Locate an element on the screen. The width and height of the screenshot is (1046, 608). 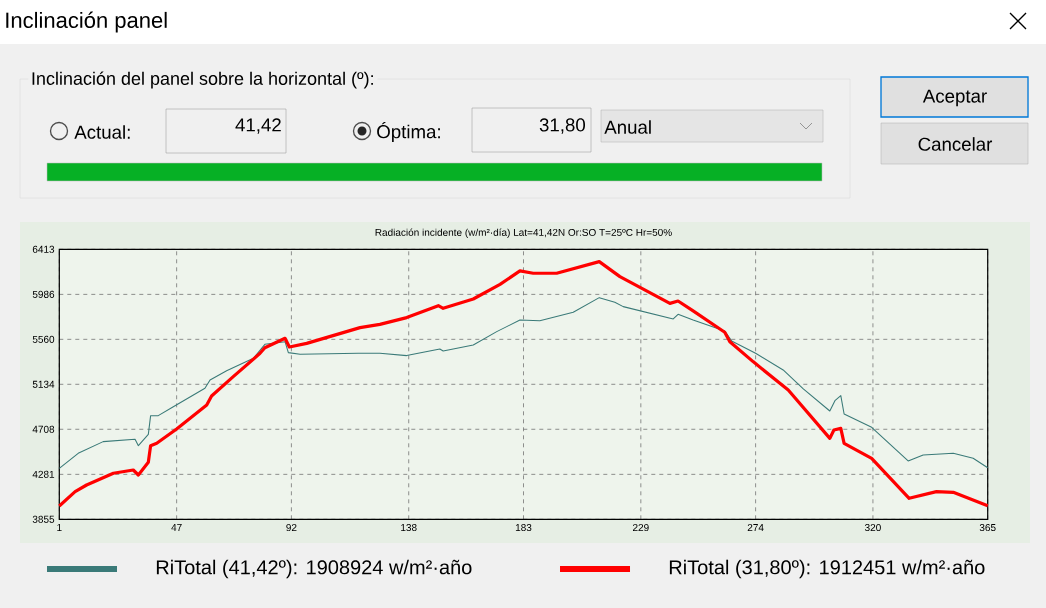
y-tick-label: 5986 is located at coordinates (43, 294).